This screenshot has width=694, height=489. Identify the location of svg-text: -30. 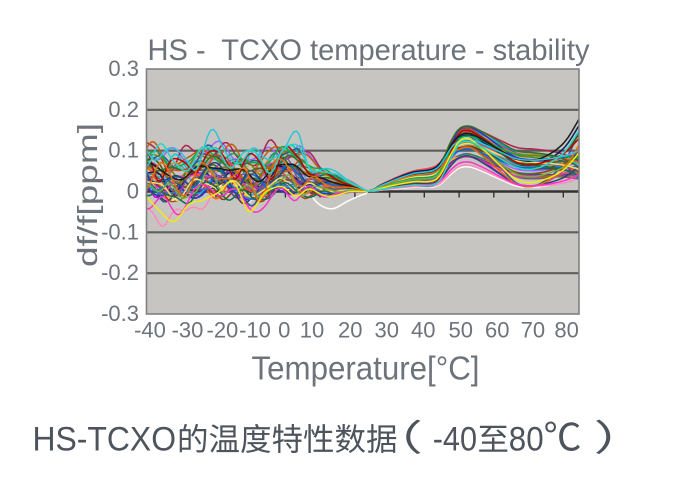
(188, 330).